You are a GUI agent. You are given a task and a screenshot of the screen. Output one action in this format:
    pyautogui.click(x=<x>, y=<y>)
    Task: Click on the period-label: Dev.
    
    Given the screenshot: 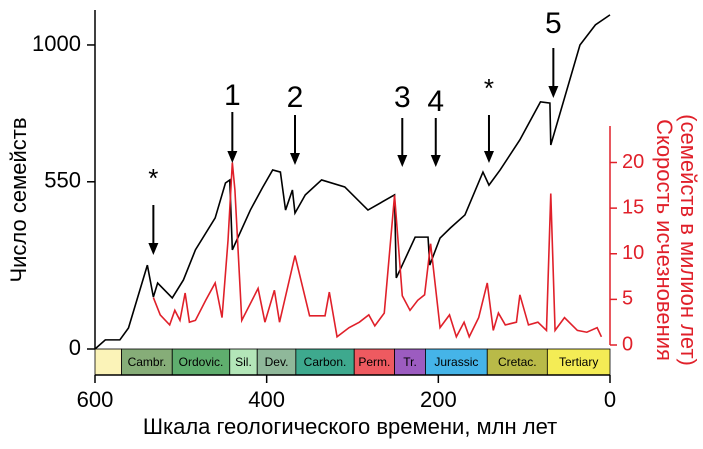 What is the action you would take?
    pyautogui.click(x=277, y=362)
    